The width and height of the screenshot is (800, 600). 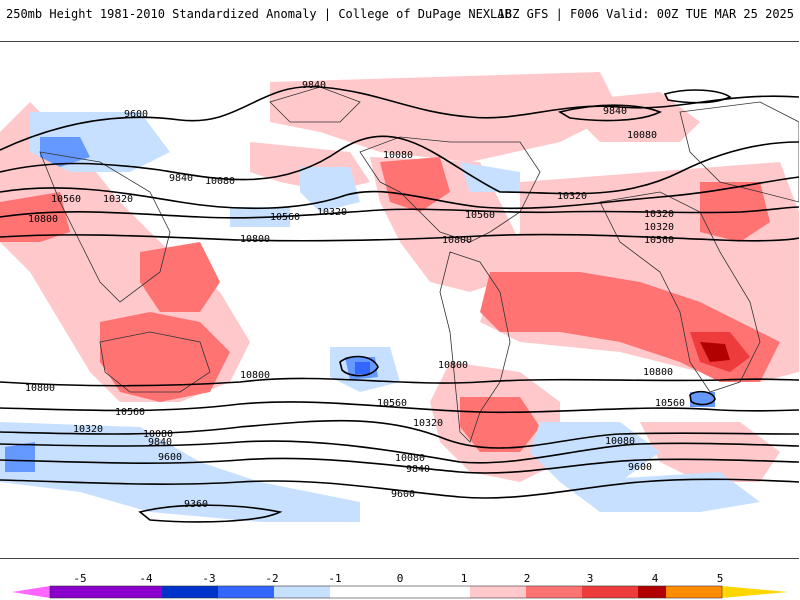 What do you see at coordinates (527, 578) in the screenshot?
I see `colorbar-tick: 2` at bounding box center [527, 578].